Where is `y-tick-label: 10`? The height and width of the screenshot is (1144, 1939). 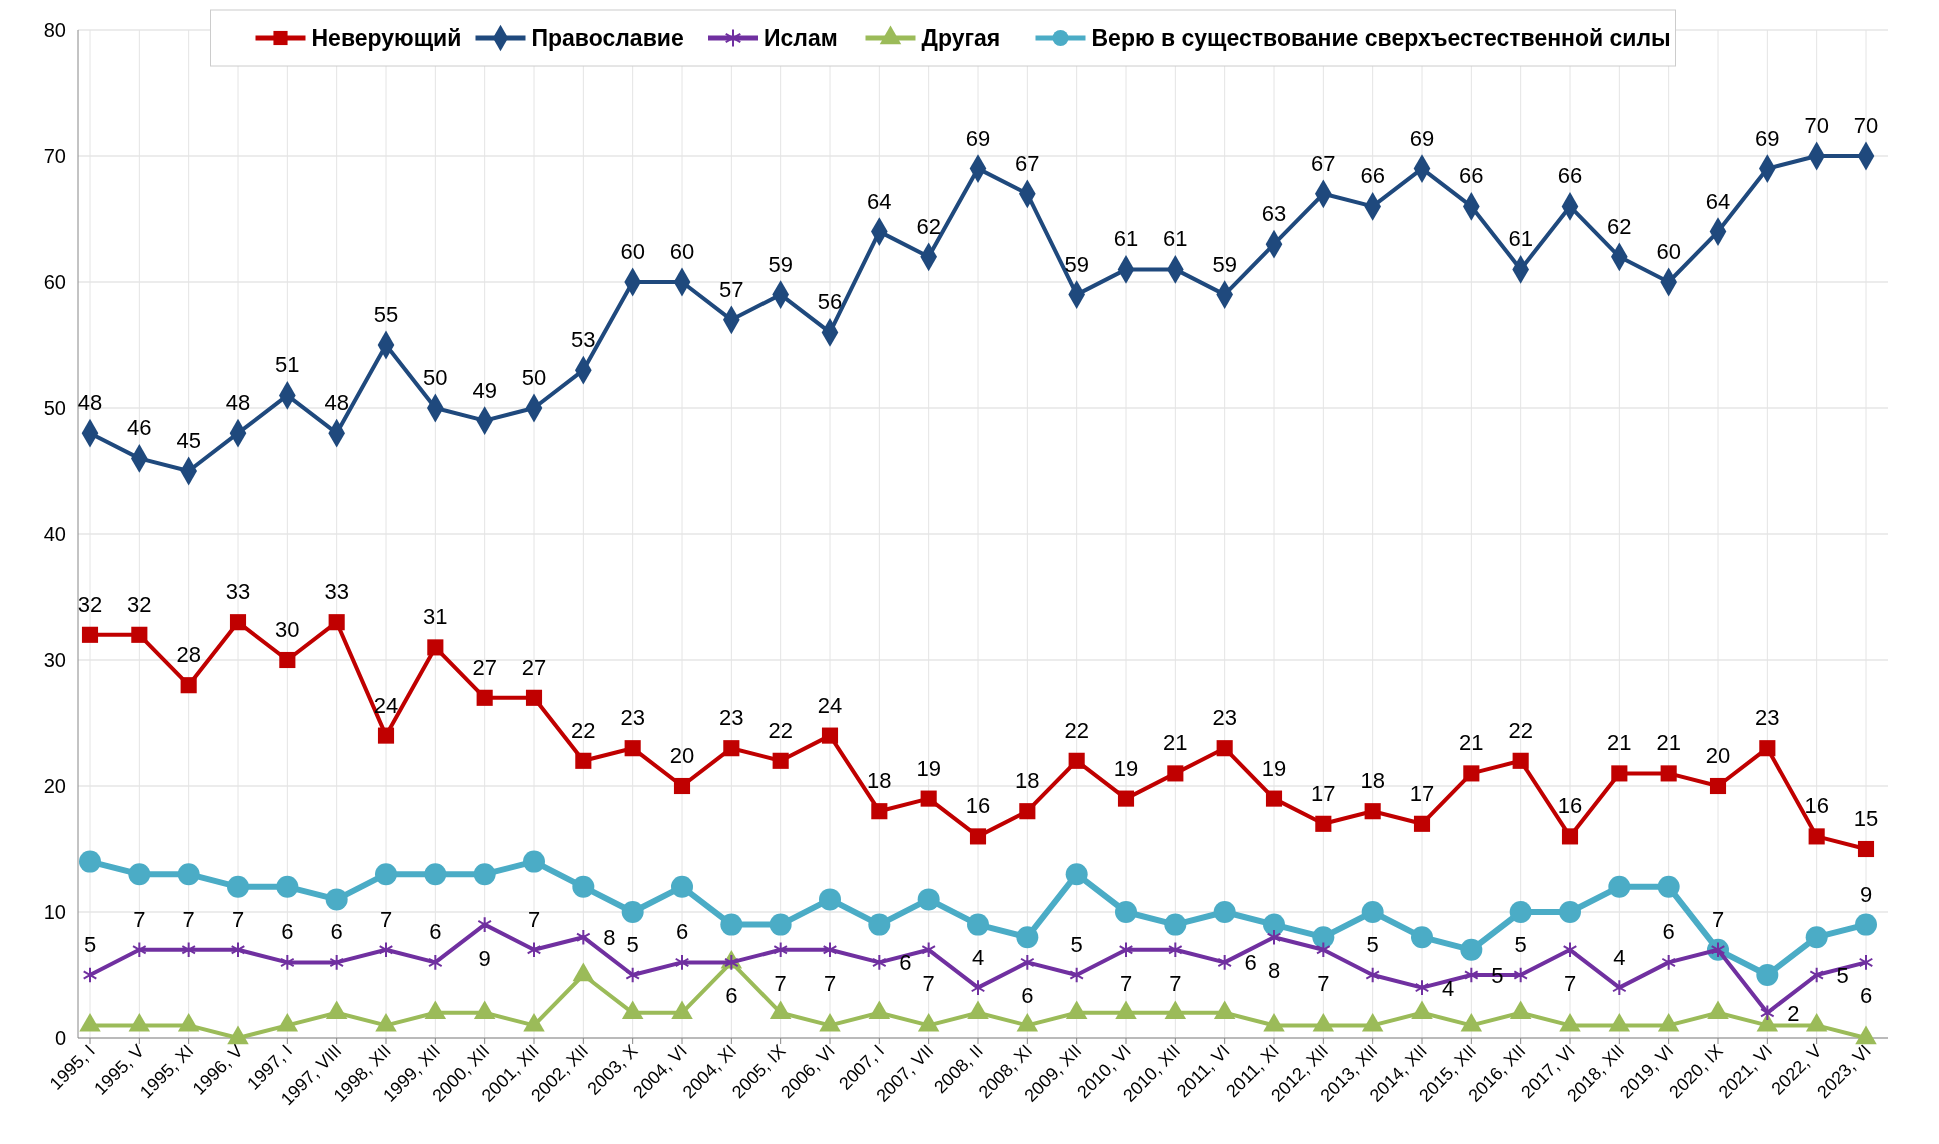 y-tick-label: 10 is located at coordinates (54, 912).